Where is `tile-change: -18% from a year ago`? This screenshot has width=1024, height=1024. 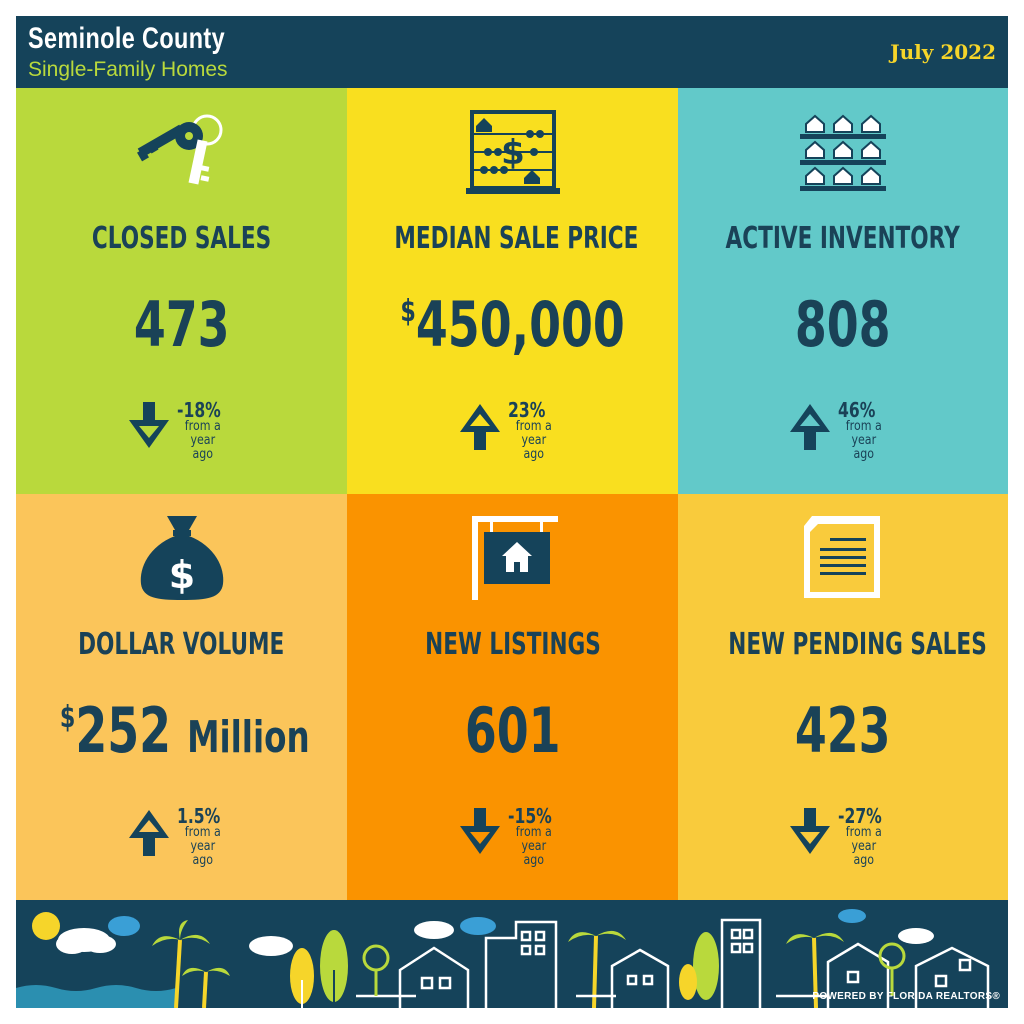 tile-change: -18% from a year ago is located at coordinates (187, 430).